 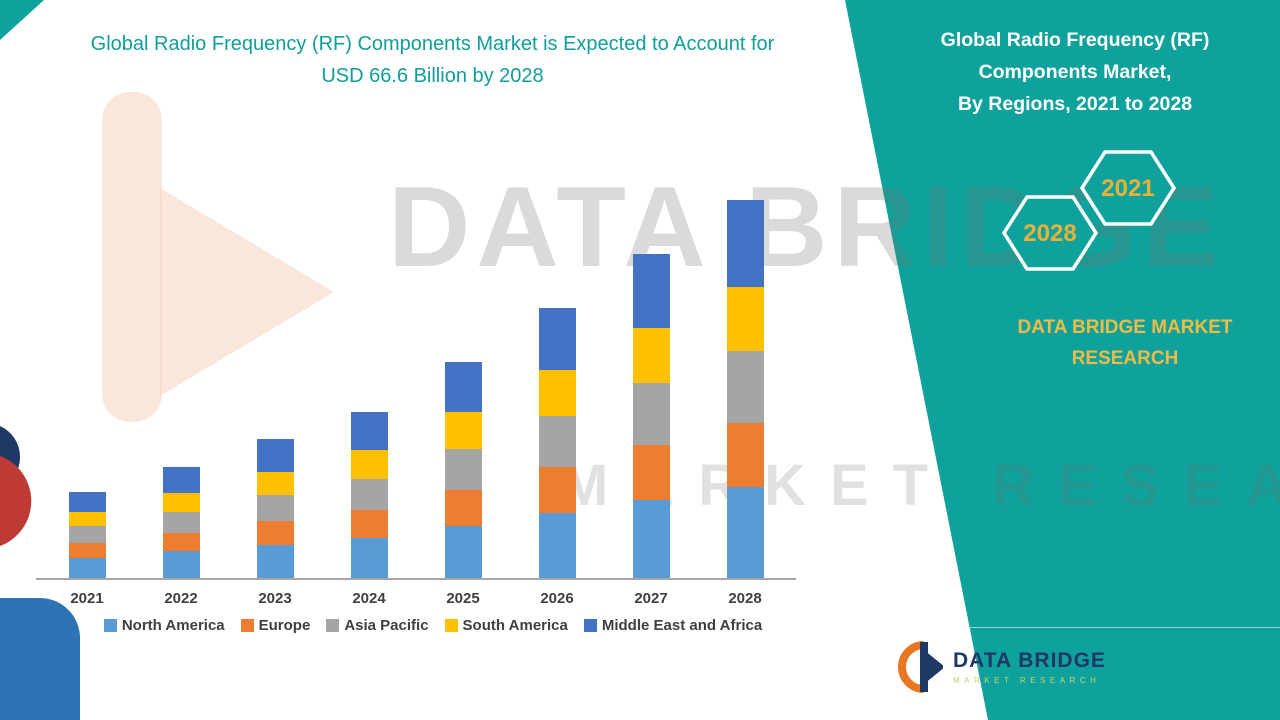 I want to click on left-edge-logo-fragment-icon, so click(x=16, y=486).